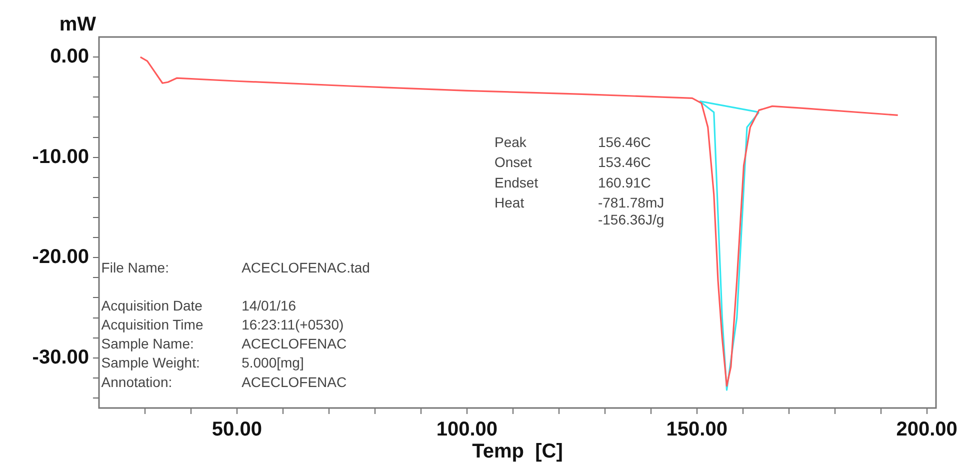 Image resolution: width=975 pixels, height=472 pixels. Describe the element at coordinates (306, 267) in the screenshot. I see `annotation: ACECLOFENAC.tad` at that location.